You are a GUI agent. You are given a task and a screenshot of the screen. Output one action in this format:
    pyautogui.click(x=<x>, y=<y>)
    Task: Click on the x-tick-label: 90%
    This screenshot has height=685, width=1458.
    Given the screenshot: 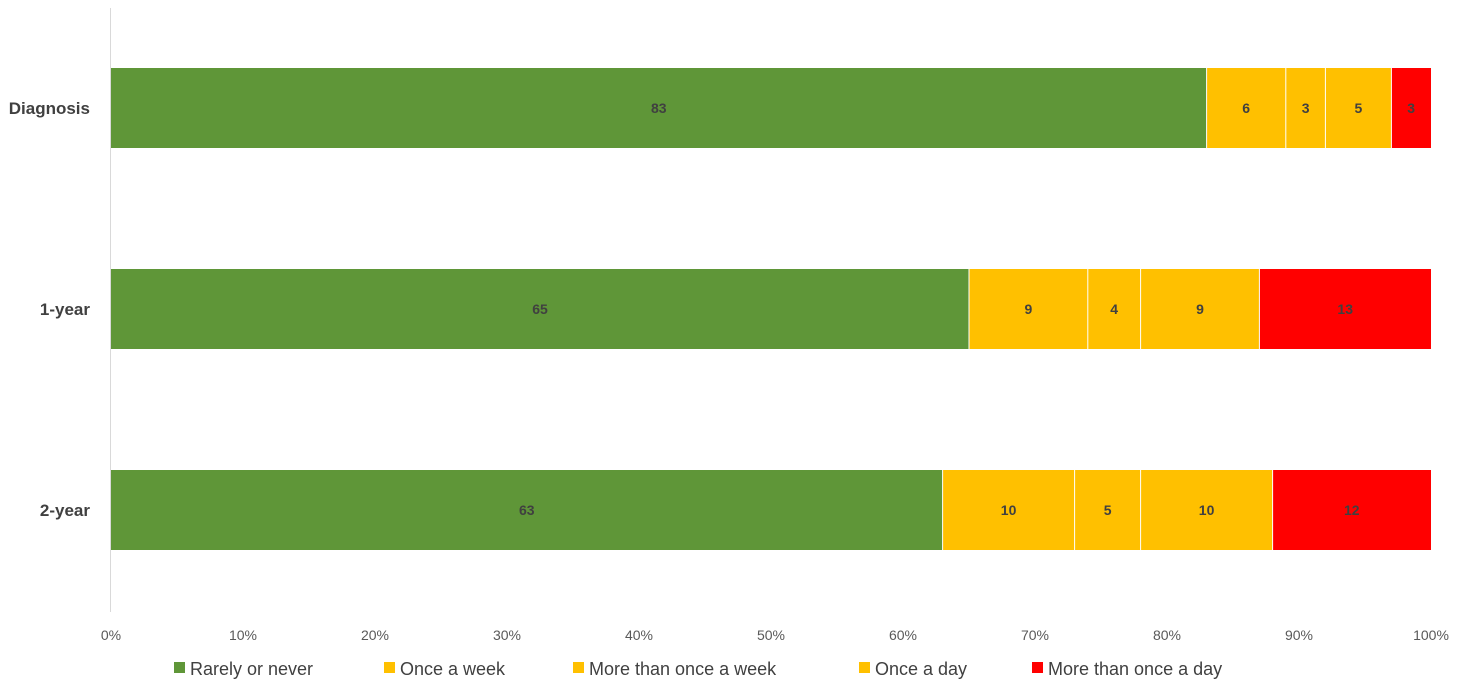 What is the action you would take?
    pyautogui.click(x=1299, y=635)
    